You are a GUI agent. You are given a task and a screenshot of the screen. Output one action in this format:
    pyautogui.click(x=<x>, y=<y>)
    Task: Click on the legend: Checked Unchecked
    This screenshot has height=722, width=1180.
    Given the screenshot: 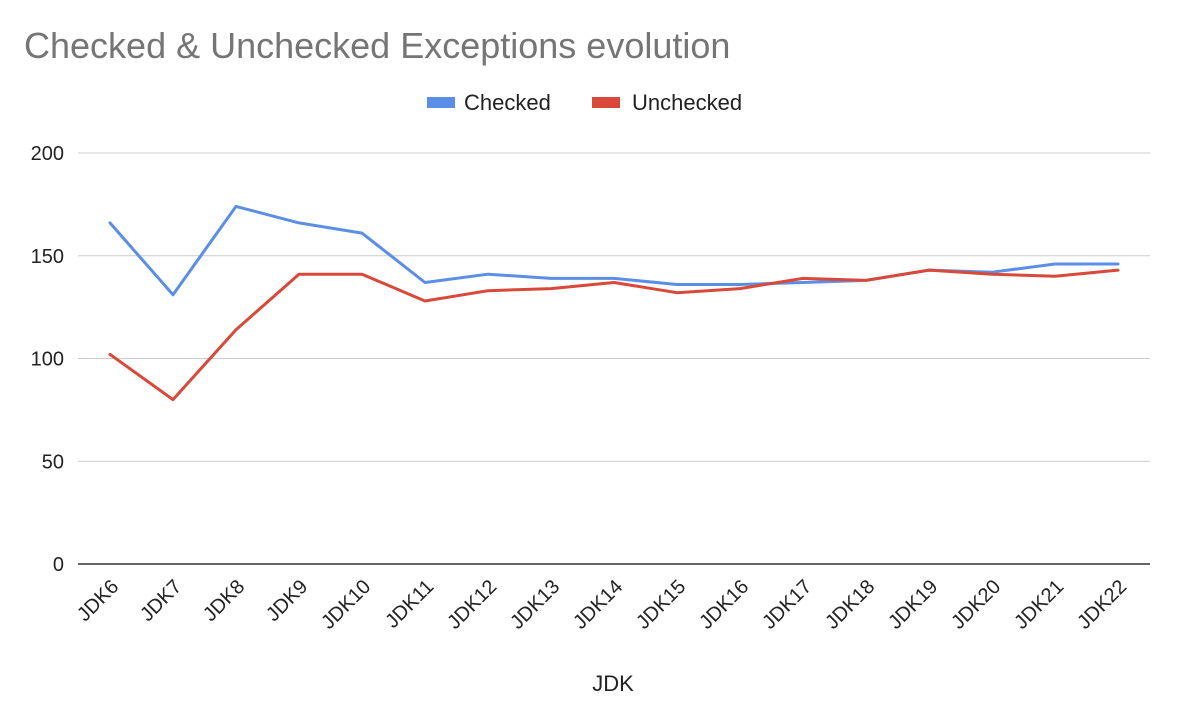 What is the action you would take?
    pyautogui.click(x=584, y=102)
    